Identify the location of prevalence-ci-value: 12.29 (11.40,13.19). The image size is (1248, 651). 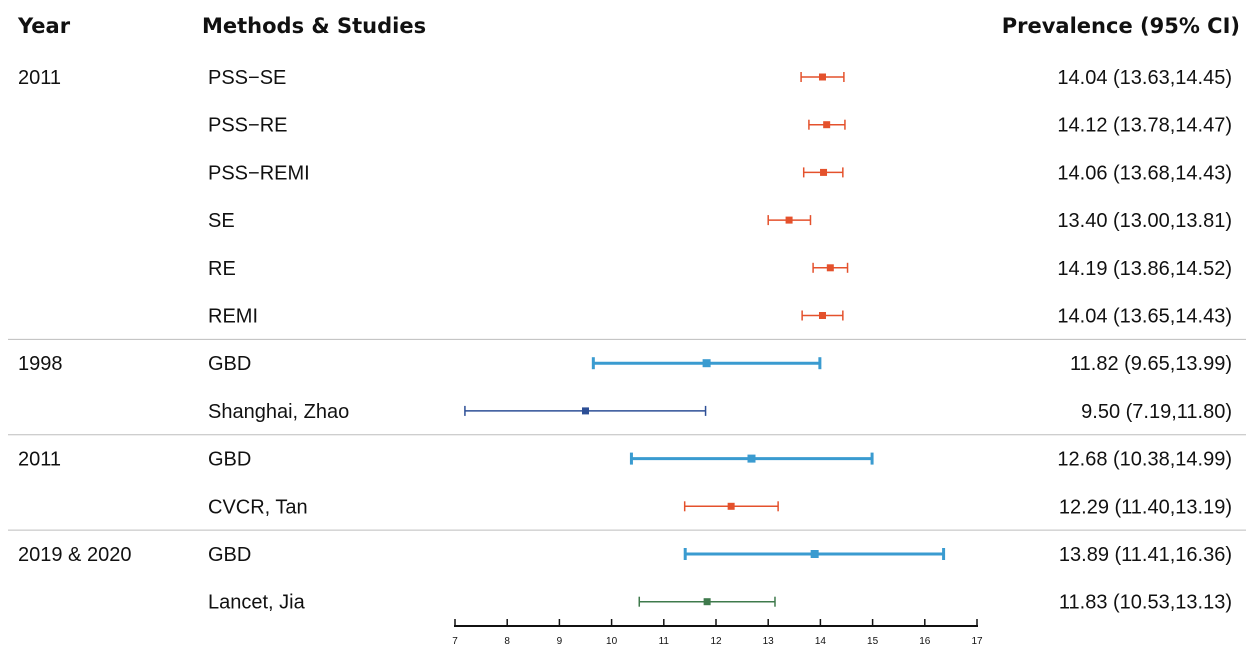
(1145, 507).